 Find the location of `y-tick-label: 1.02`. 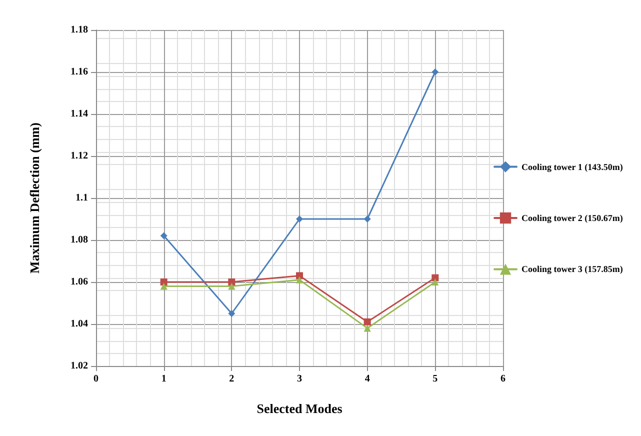

y-tick-label: 1.02 is located at coordinates (79, 366).